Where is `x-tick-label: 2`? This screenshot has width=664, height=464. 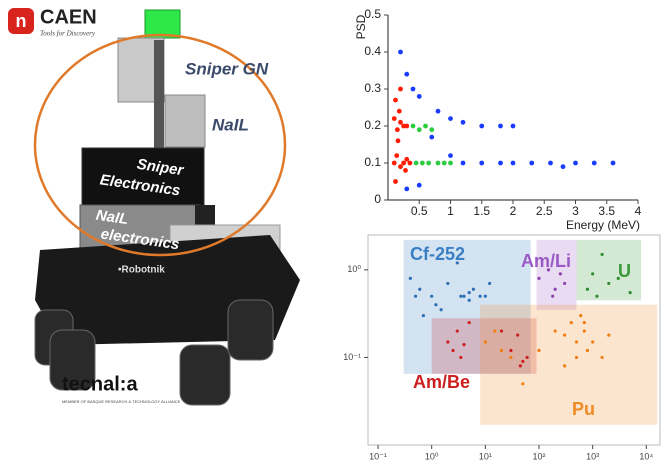
x-tick-label: 2 is located at coordinates (513, 211).